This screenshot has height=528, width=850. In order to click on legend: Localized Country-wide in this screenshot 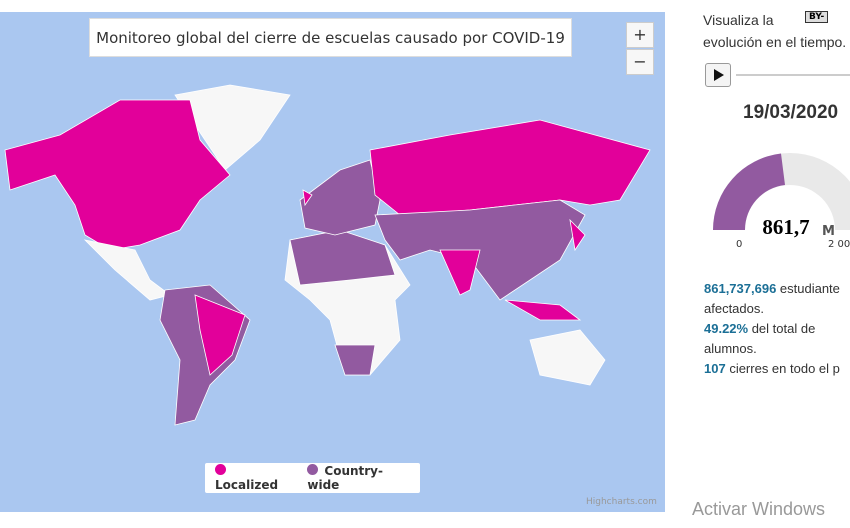, I will do `click(312, 478)`.